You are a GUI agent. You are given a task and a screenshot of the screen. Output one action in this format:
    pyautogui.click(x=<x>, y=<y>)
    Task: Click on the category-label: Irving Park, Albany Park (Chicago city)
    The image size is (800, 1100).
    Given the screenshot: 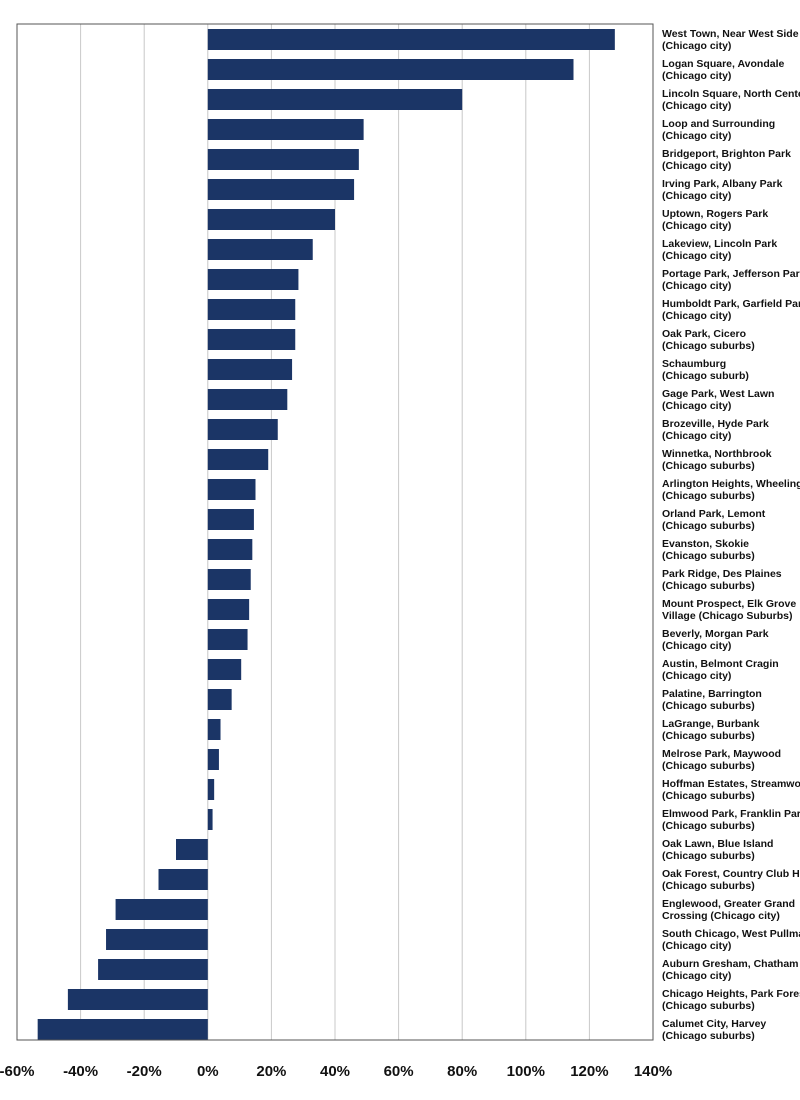 What is the action you would take?
    pyautogui.click(x=722, y=190)
    